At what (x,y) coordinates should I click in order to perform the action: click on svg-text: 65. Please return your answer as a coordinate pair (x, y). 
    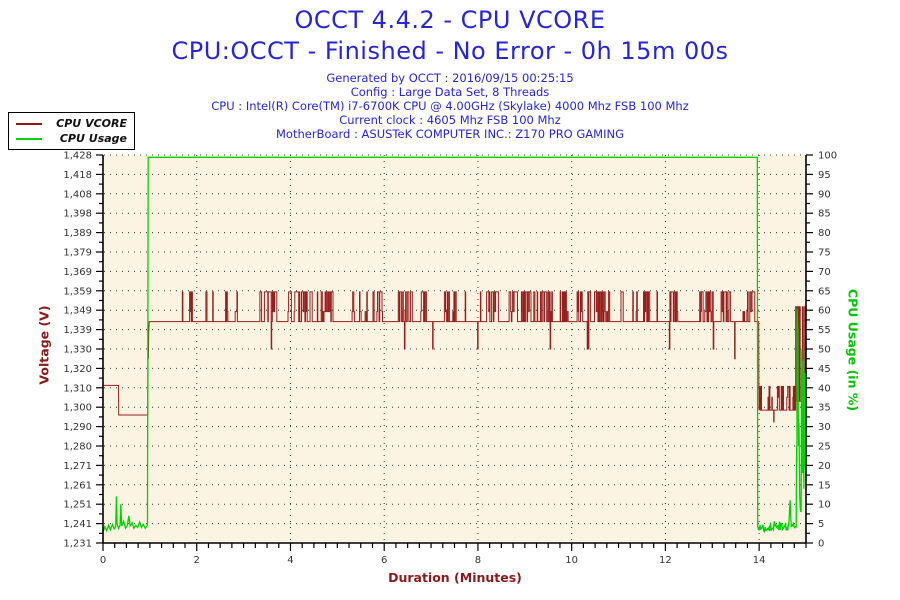
    Looking at the image, I should click on (824, 291).